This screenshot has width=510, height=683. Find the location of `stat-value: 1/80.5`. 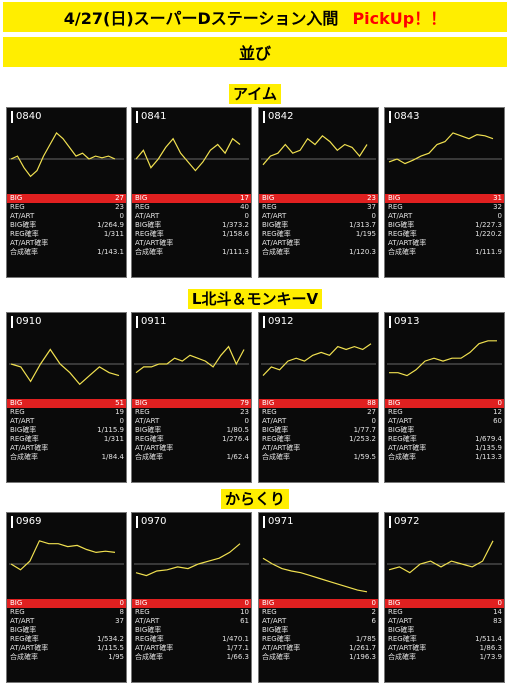

stat-value: 1/80.5 is located at coordinates (237, 430).